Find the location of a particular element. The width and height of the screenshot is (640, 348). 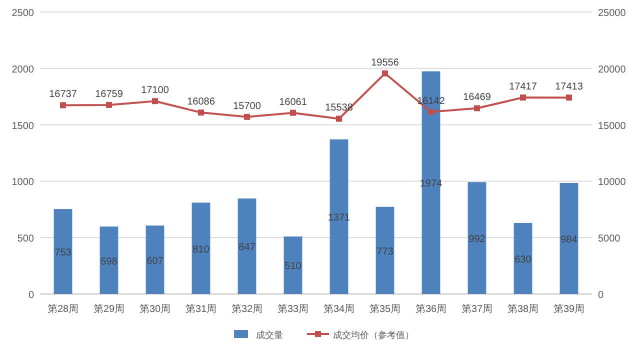

data-label: 15700 is located at coordinates (247, 106).